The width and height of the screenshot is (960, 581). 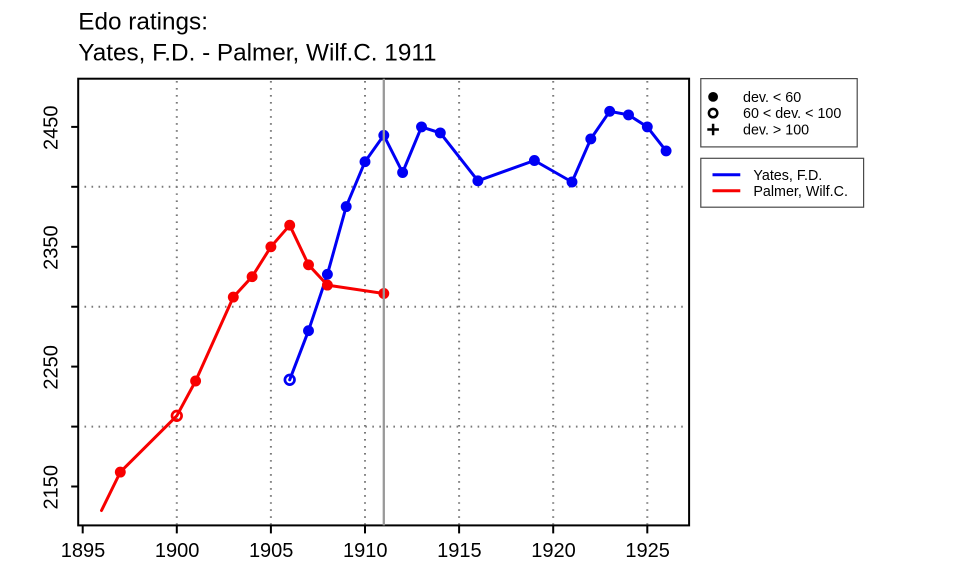 What do you see at coordinates (257, 53) in the screenshot?
I see `svg-text:Yates, F.D. - Palmer, Wilf.C.: Yates, F.D. - Palmer, Wilf.C. 1911` at bounding box center [257, 53].